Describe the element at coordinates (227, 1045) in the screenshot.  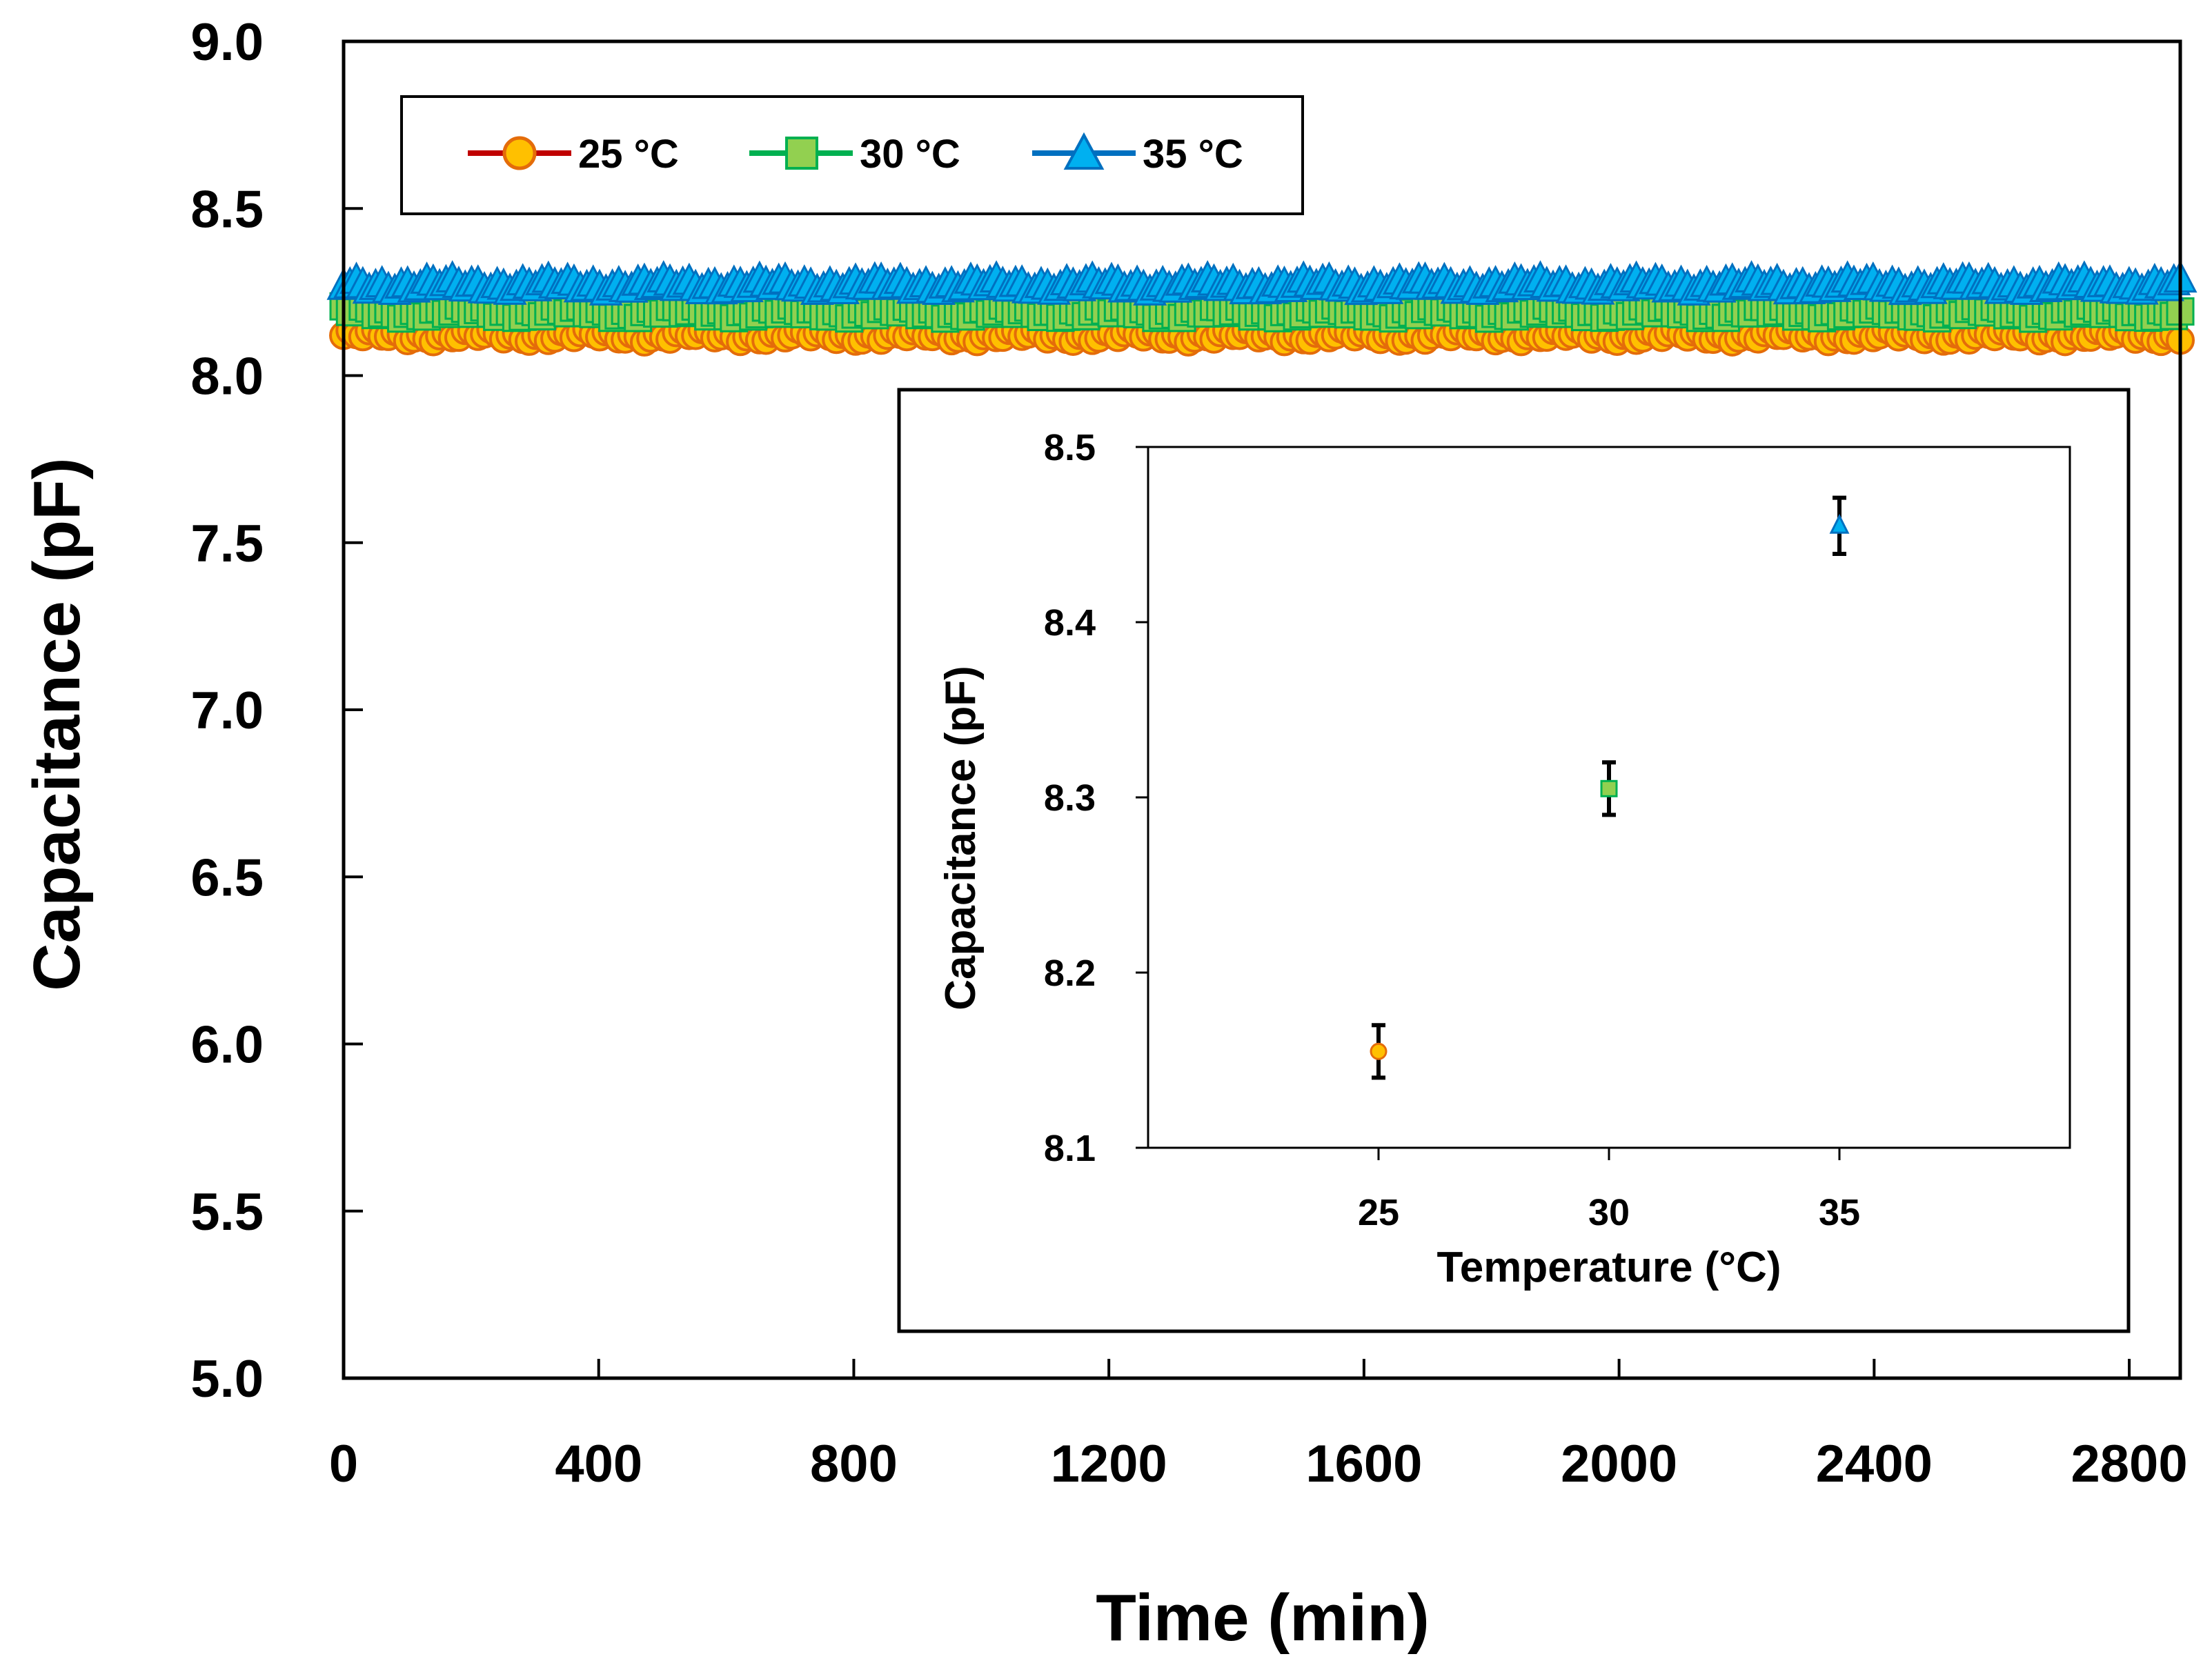
I see `main-y-tick-label: 6.0` at that location.